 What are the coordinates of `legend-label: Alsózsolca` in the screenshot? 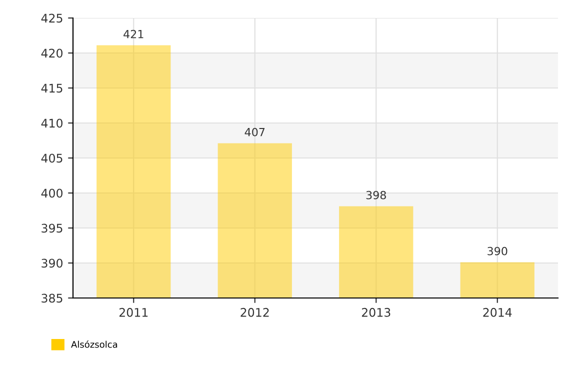 It's located at (94, 344).